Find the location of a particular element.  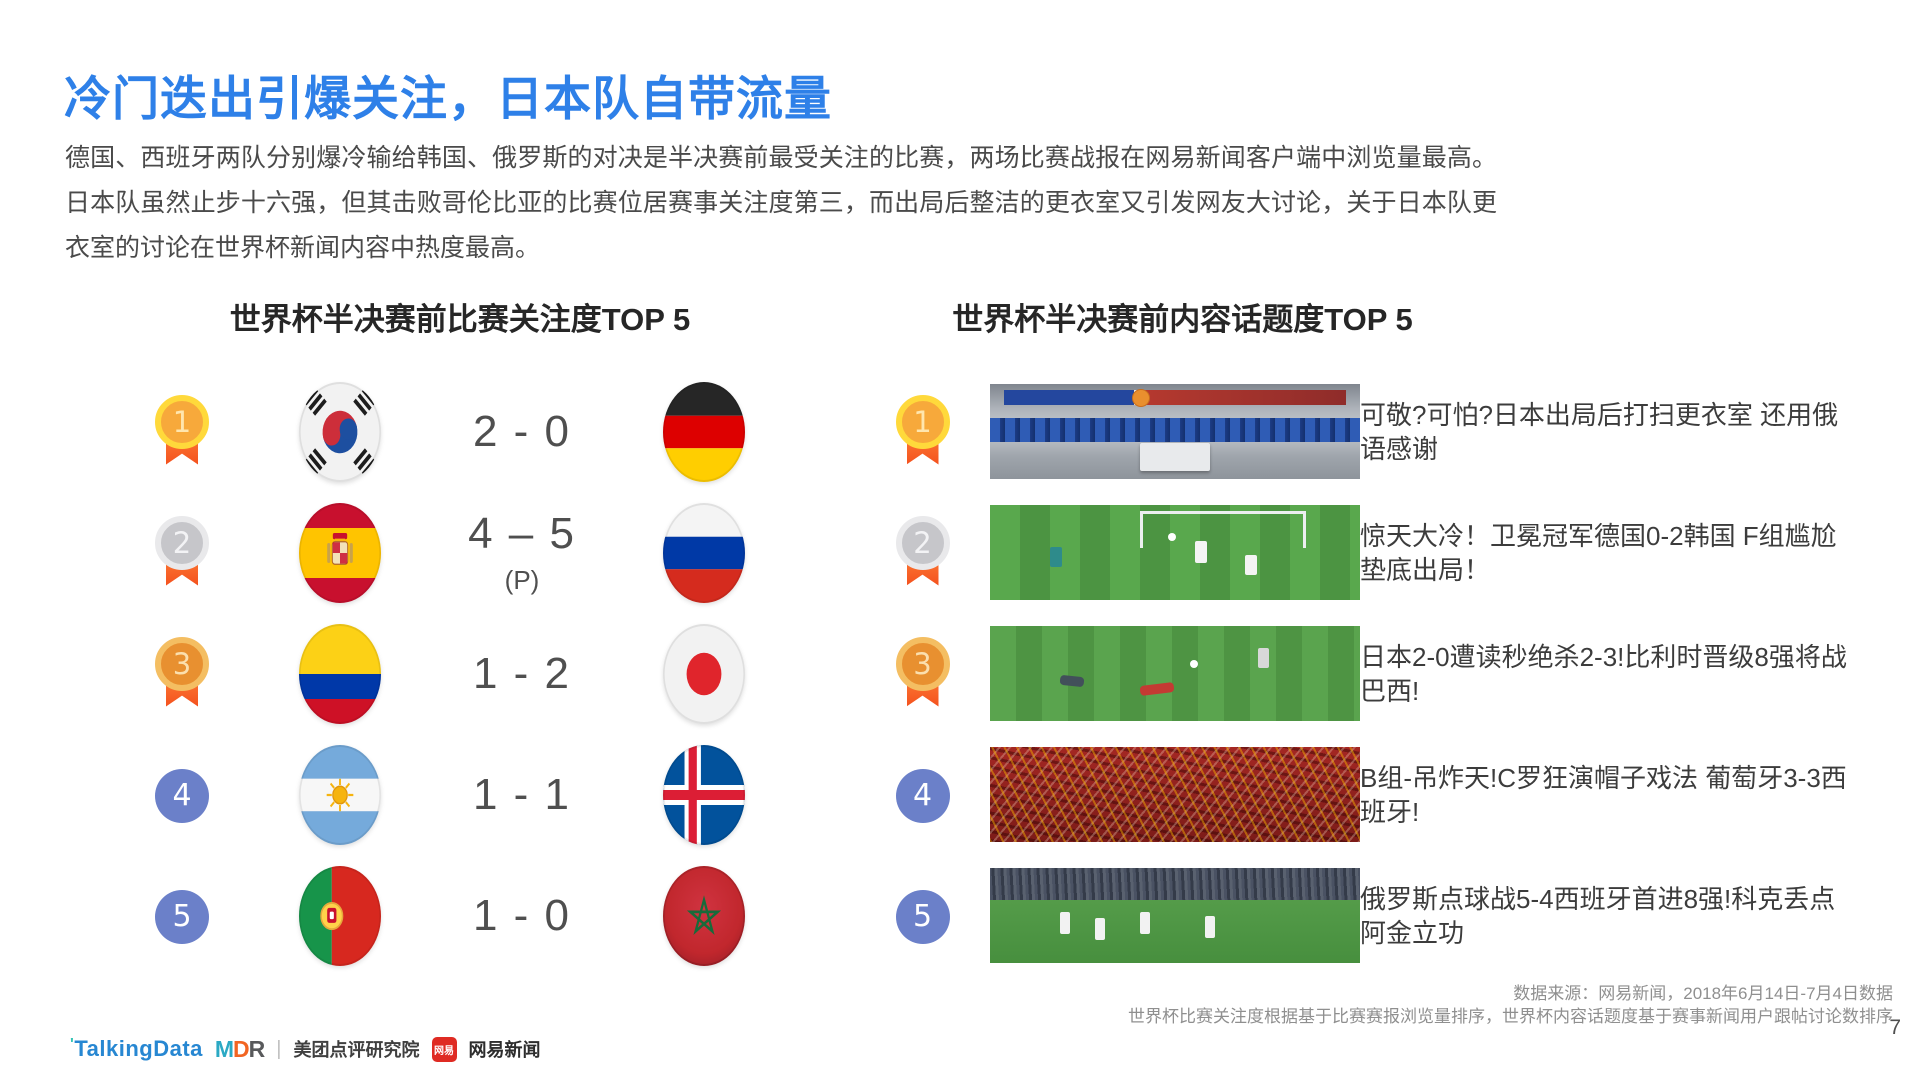

match-score: 2 - 0 is located at coordinates (522, 431).